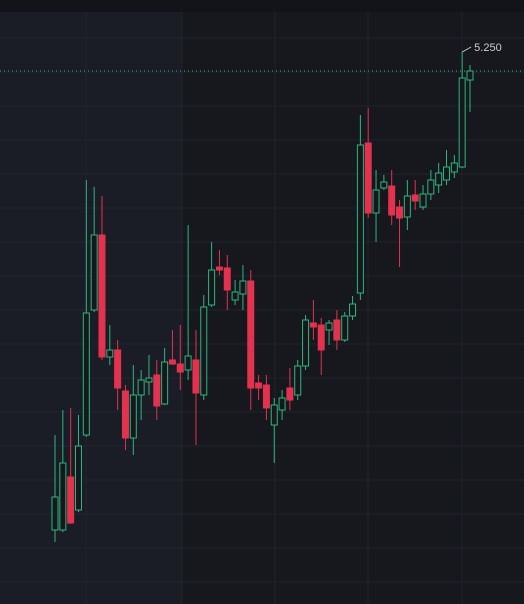 This screenshot has height=604, width=524. What do you see at coordinates (488, 48) in the screenshot?
I see `annotation-label: 5.250` at bounding box center [488, 48].